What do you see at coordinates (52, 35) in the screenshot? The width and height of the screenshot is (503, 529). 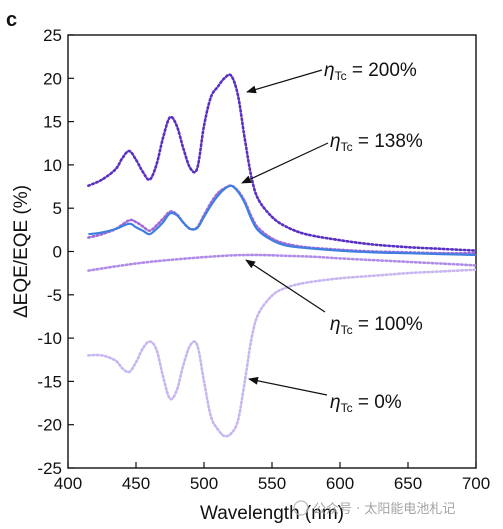 I see `y-tick-label: 25` at bounding box center [52, 35].